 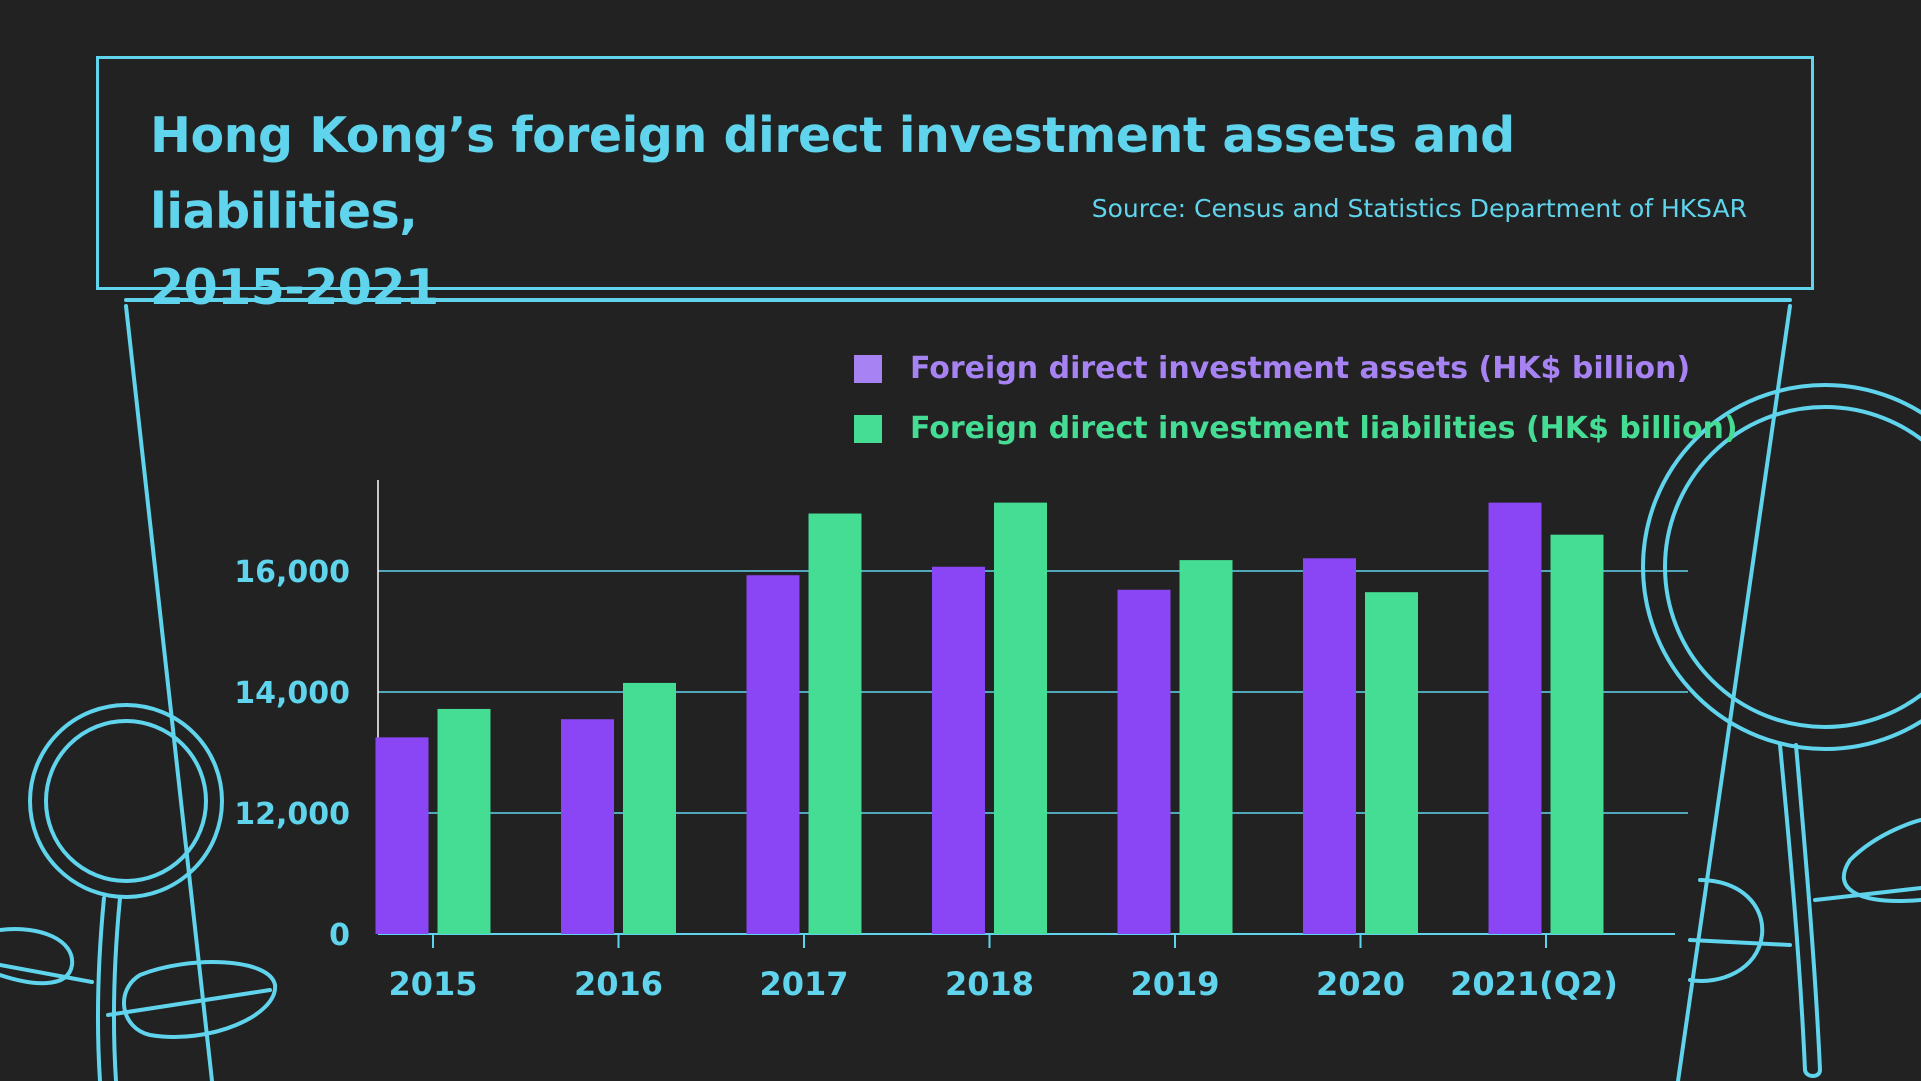 I want to click on x-tick-label: 2019, so click(x=1174, y=984).